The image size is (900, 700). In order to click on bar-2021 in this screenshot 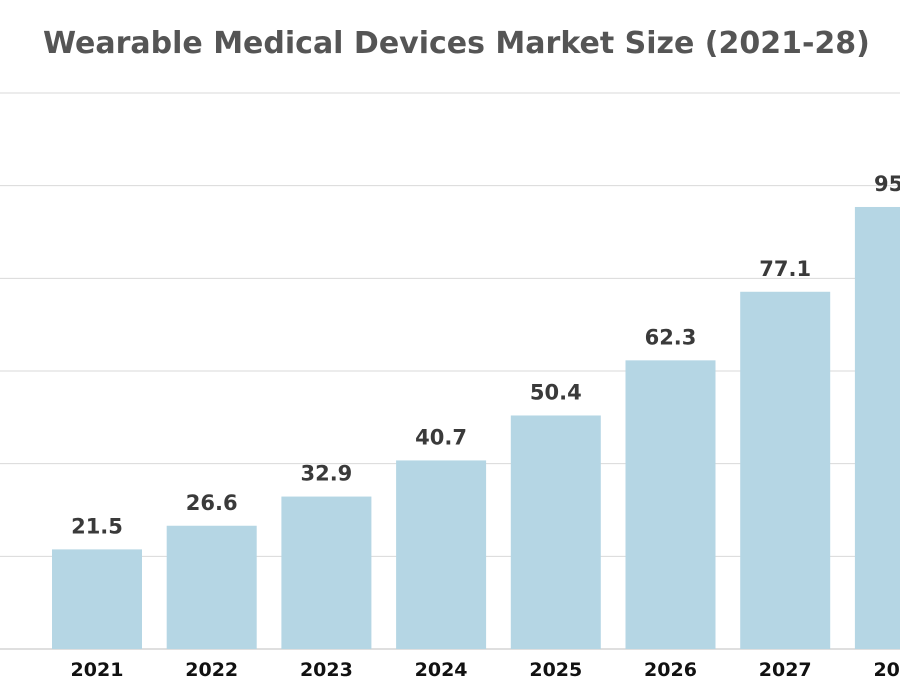, I will do `click(97, 599)`.